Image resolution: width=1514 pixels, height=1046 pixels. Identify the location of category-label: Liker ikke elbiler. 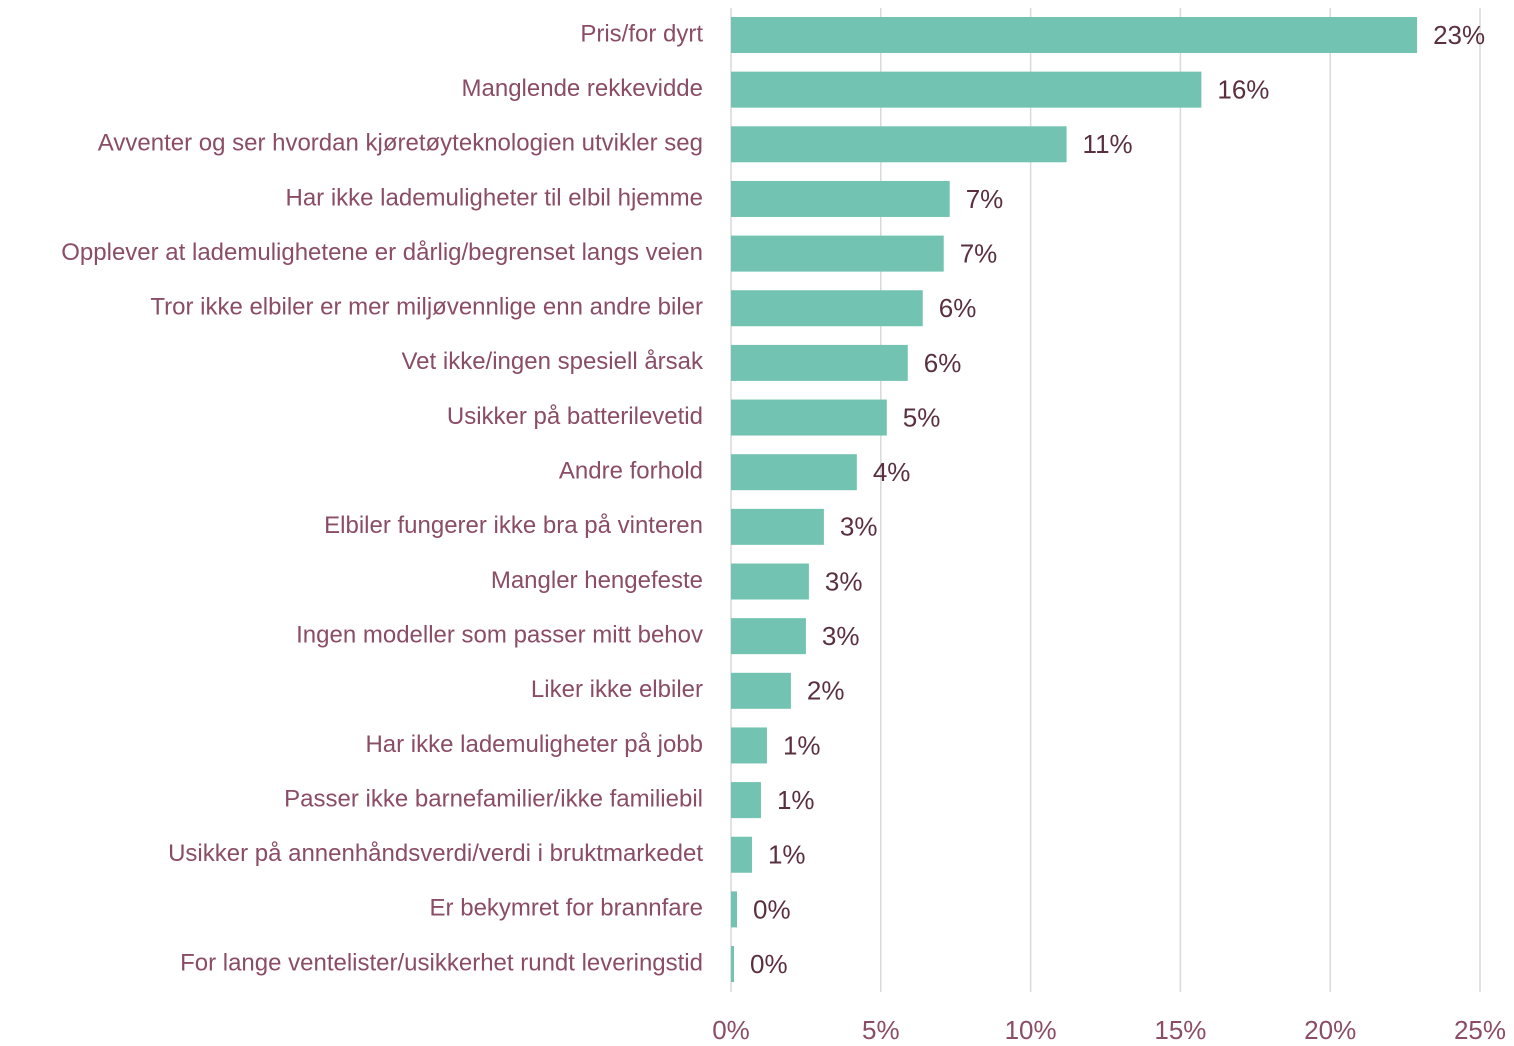
(617, 689).